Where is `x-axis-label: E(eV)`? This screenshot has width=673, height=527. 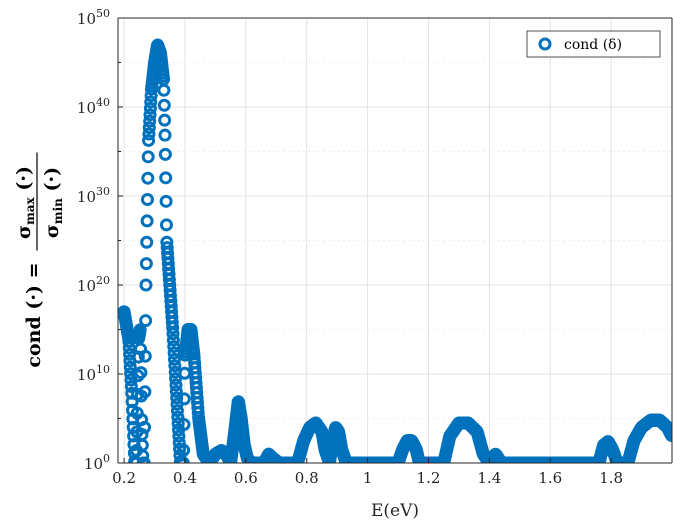
x-axis-label: E(eV) is located at coordinates (395, 511).